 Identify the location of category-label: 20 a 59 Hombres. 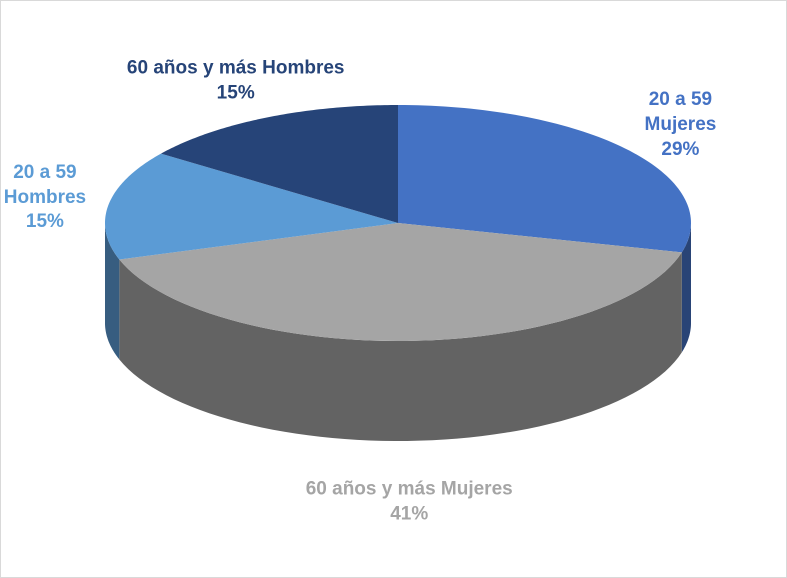
(45, 185).